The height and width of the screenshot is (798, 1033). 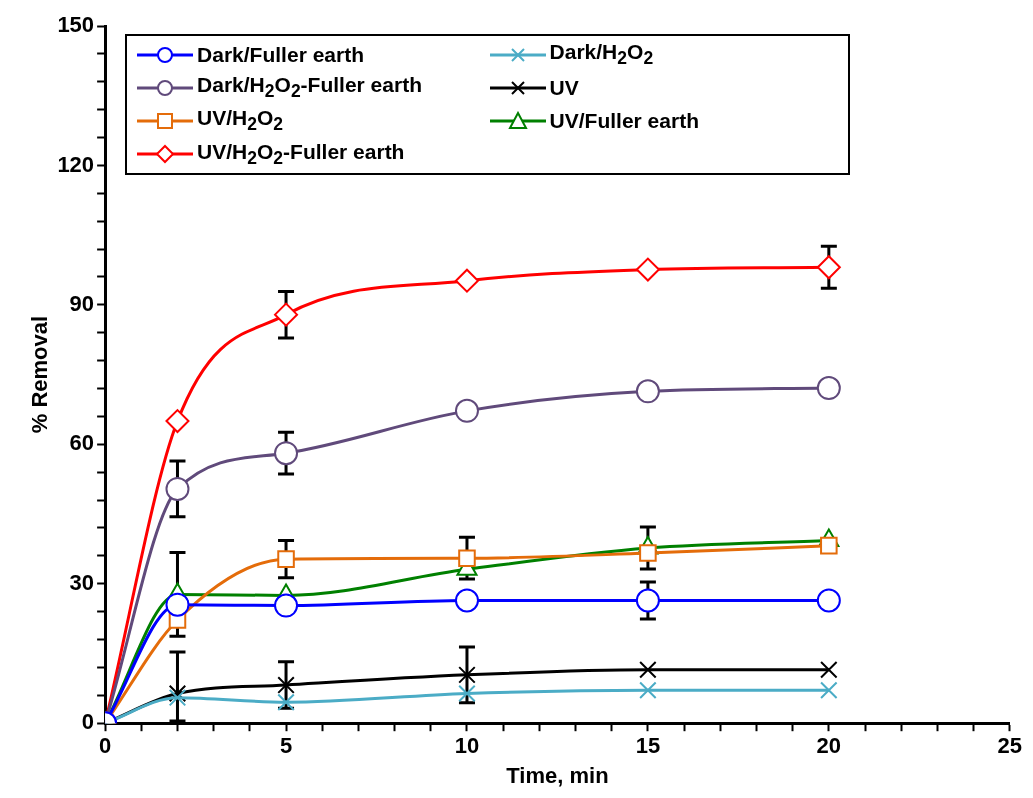 What do you see at coordinates (564, 87) in the screenshot?
I see `legend-label: UV` at bounding box center [564, 87].